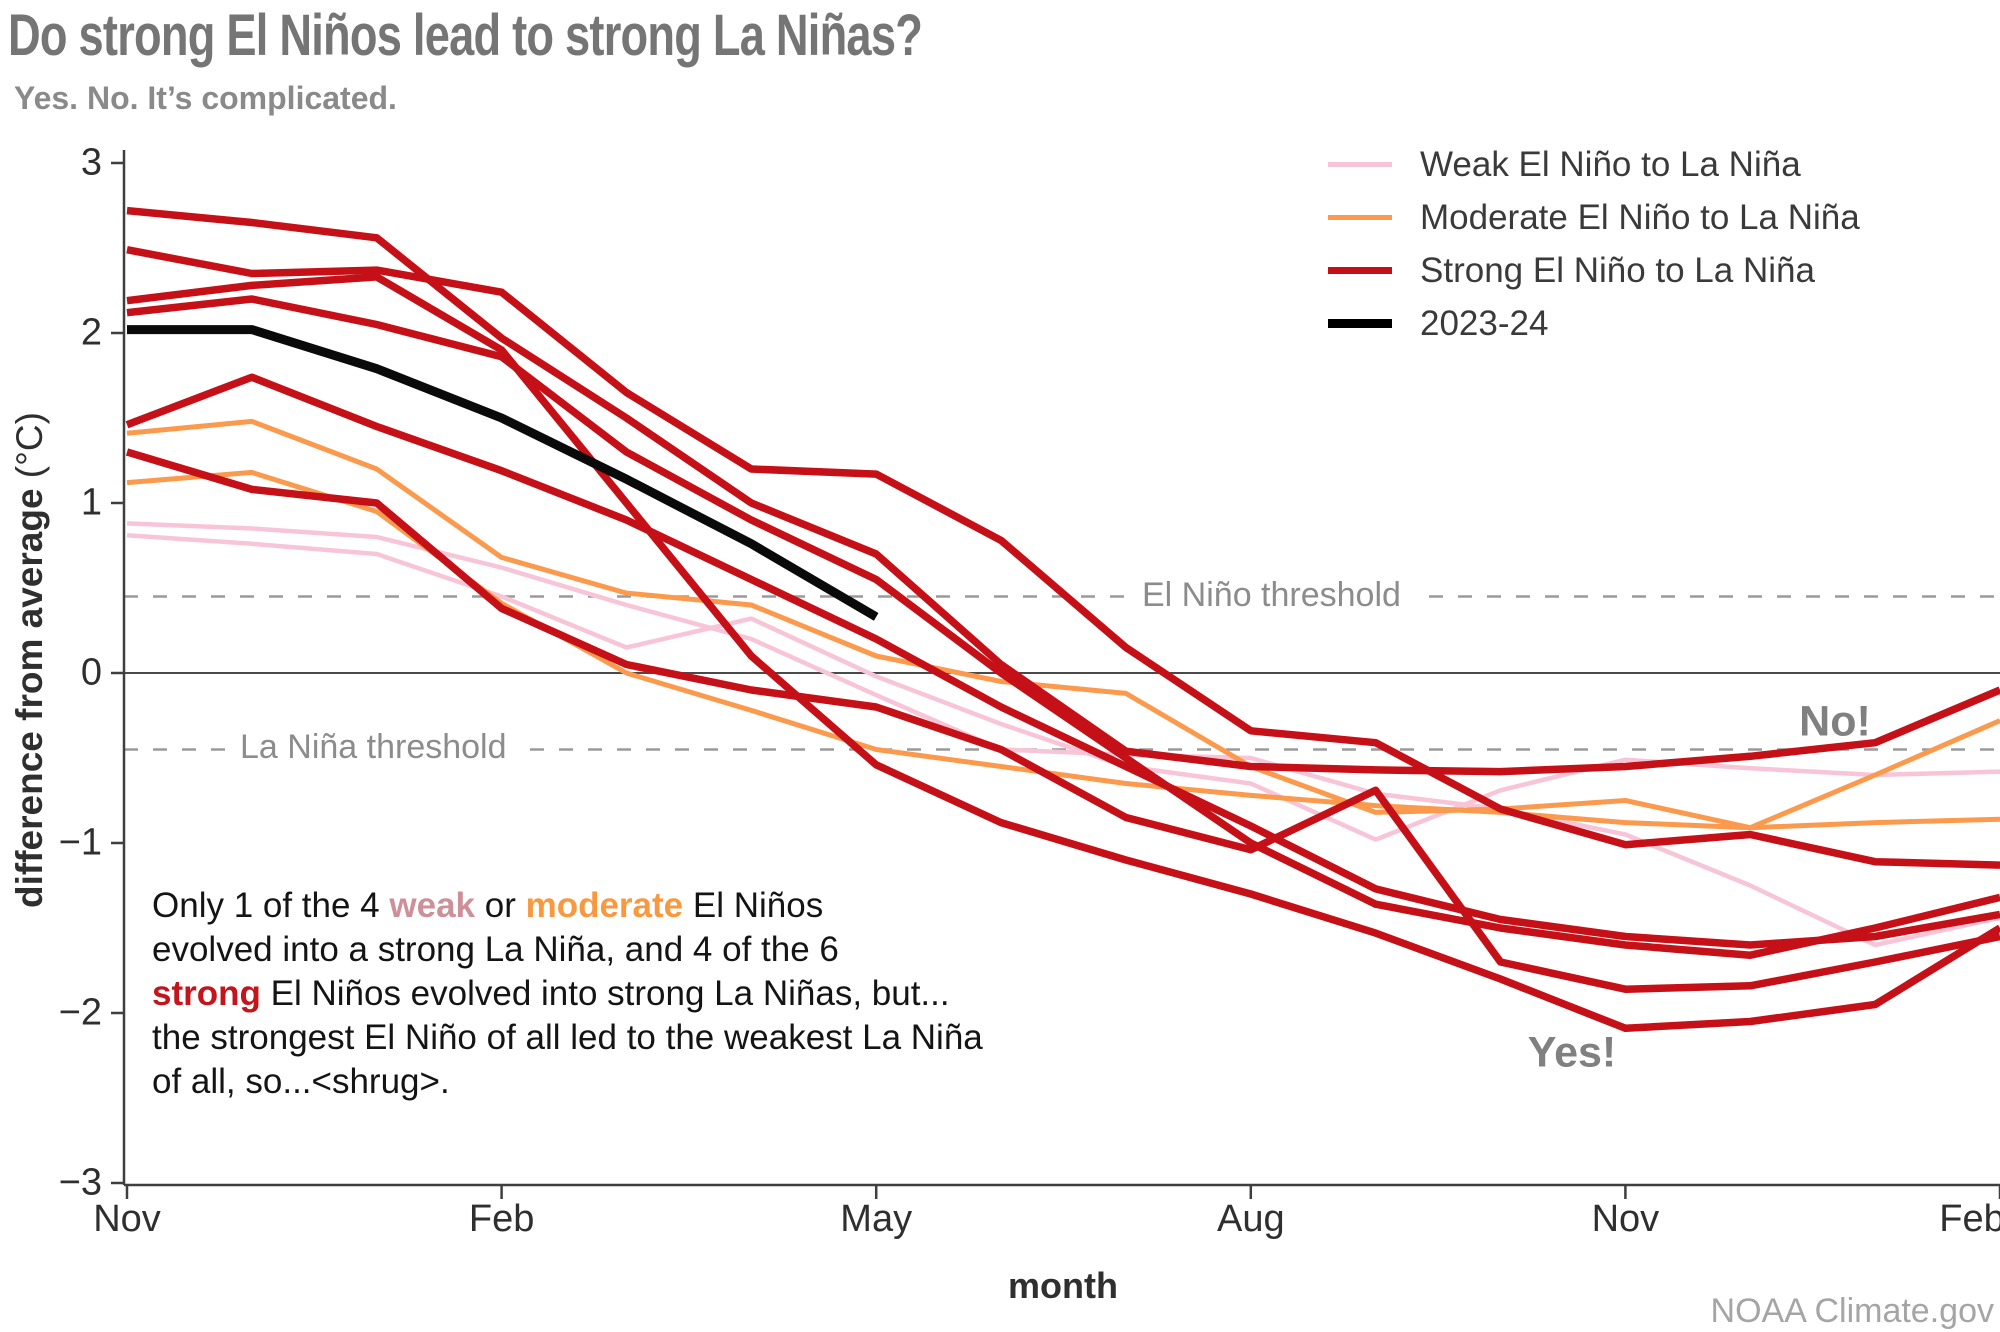 Image resolution: width=2000 pixels, height=1332 pixels. I want to click on y-tick-label: −2, so click(80, 1012).